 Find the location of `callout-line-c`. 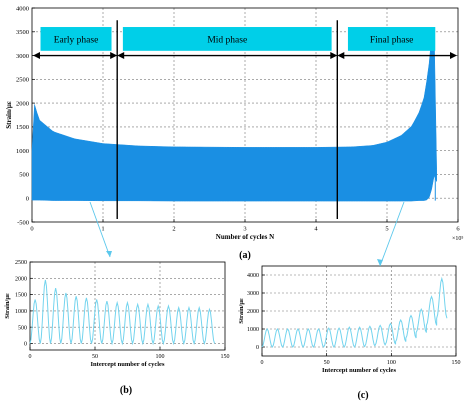

callout-line-c is located at coordinates (392, 234).